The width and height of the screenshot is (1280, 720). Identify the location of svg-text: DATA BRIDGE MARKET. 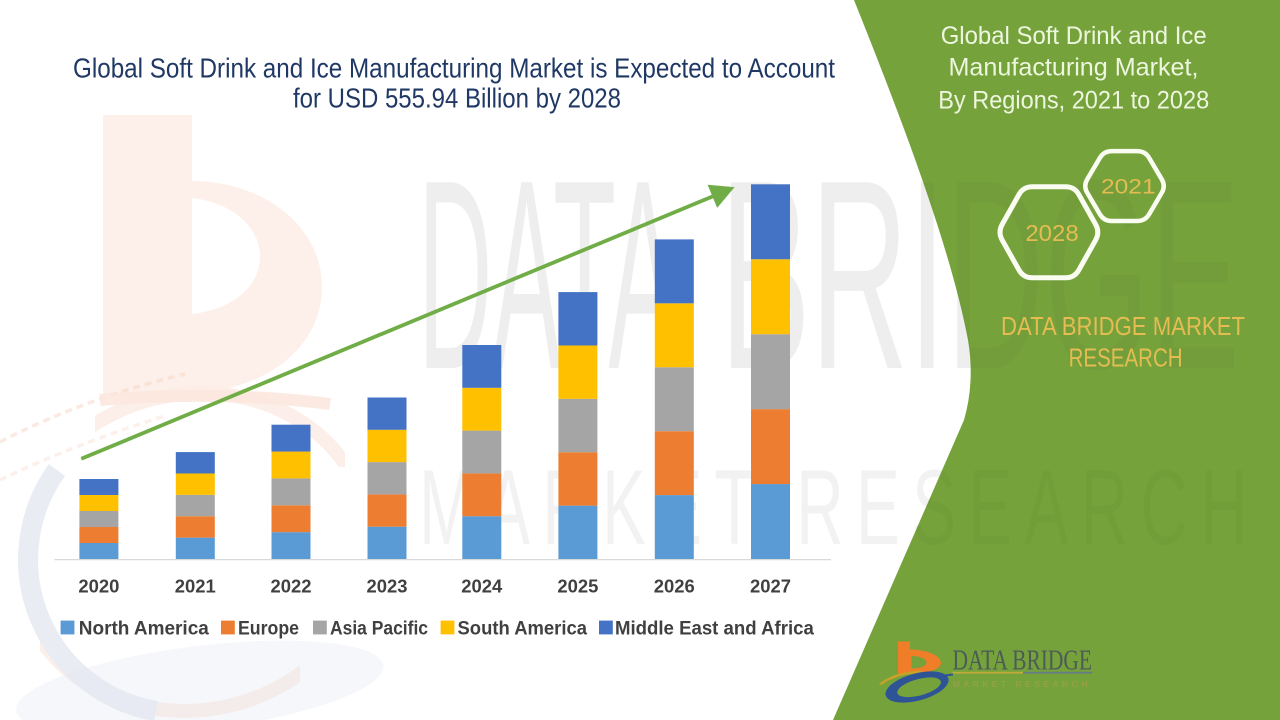
(1123, 326).